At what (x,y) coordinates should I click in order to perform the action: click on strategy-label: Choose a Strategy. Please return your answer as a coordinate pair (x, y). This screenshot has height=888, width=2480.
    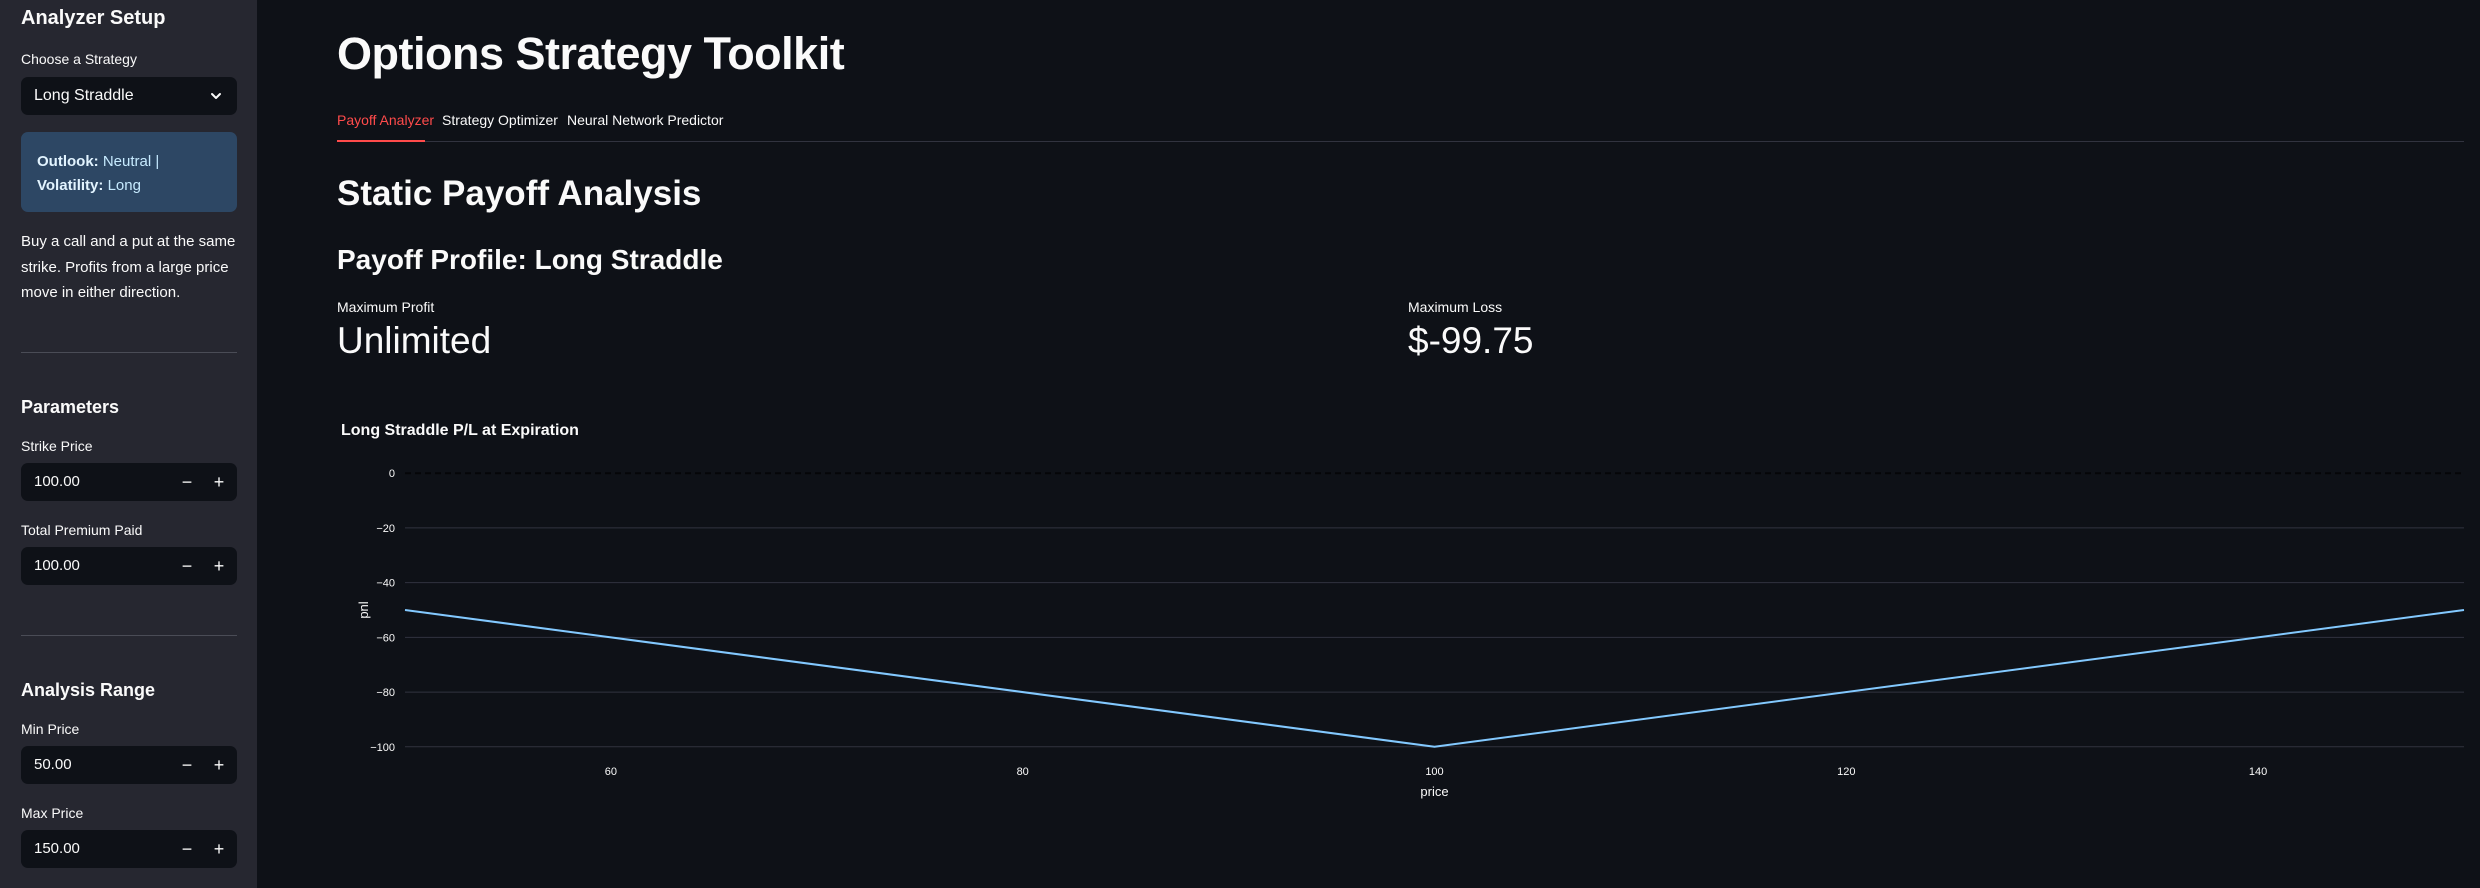
    Looking at the image, I should click on (79, 59).